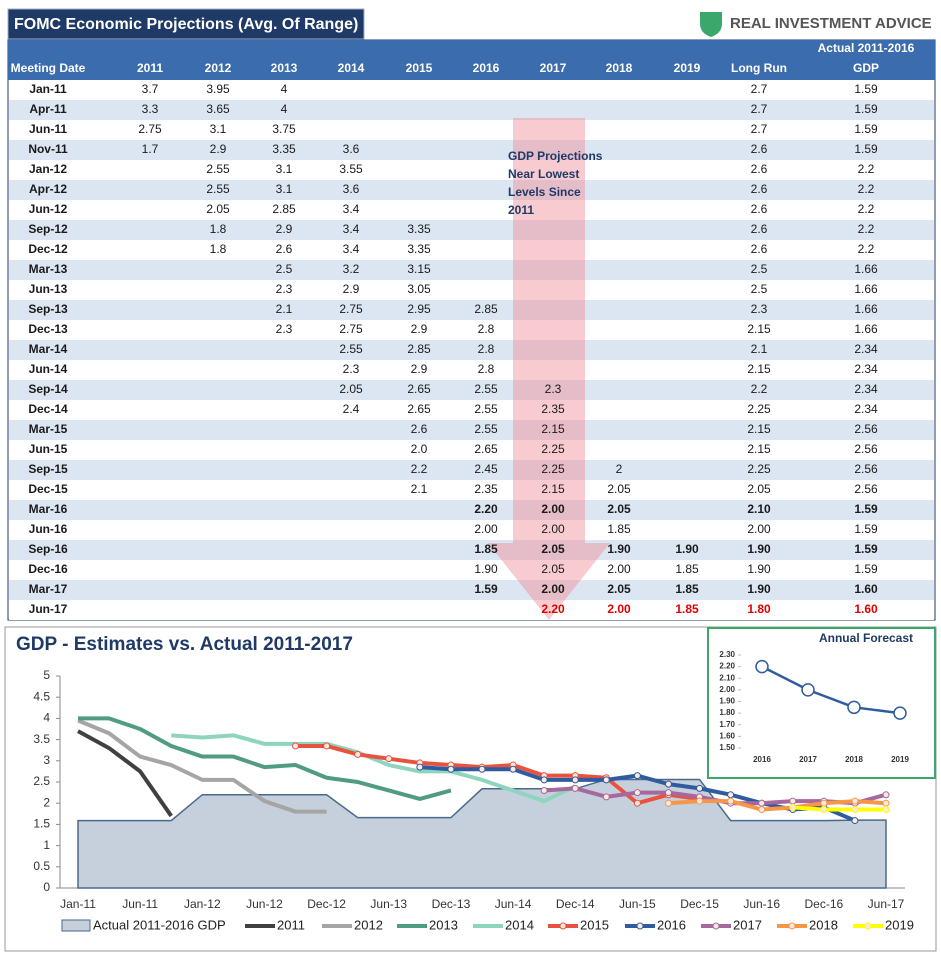  What do you see at coordinates (575, 904) in the screenshot?
I see `x-tick-label: Dec-14` at bounding box center [575, 904].